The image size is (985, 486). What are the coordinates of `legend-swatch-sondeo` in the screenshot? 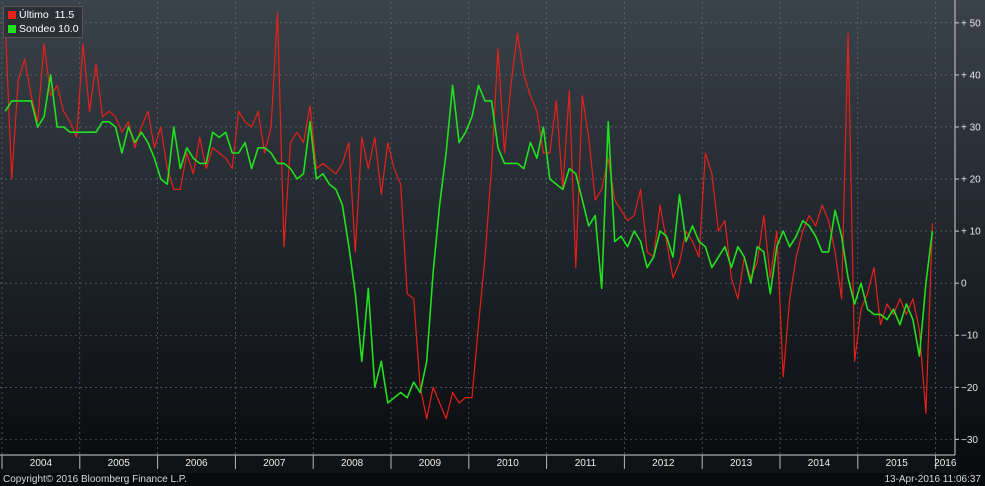 It's located at (12, 29).